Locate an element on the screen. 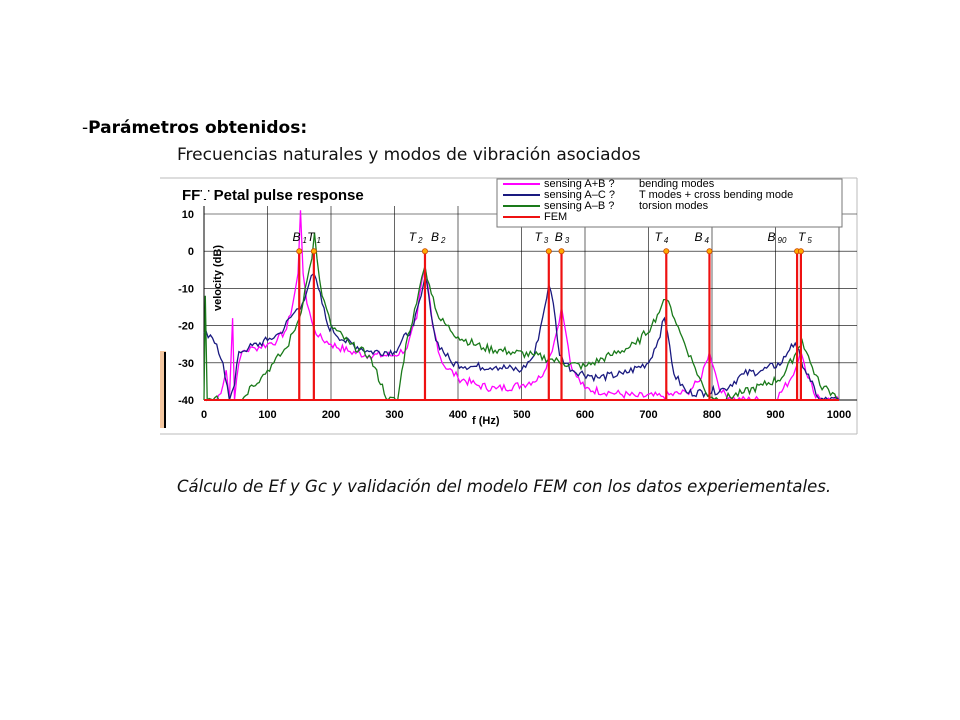  x-tick-label-5: 500 is located at coordinates (521, 415).